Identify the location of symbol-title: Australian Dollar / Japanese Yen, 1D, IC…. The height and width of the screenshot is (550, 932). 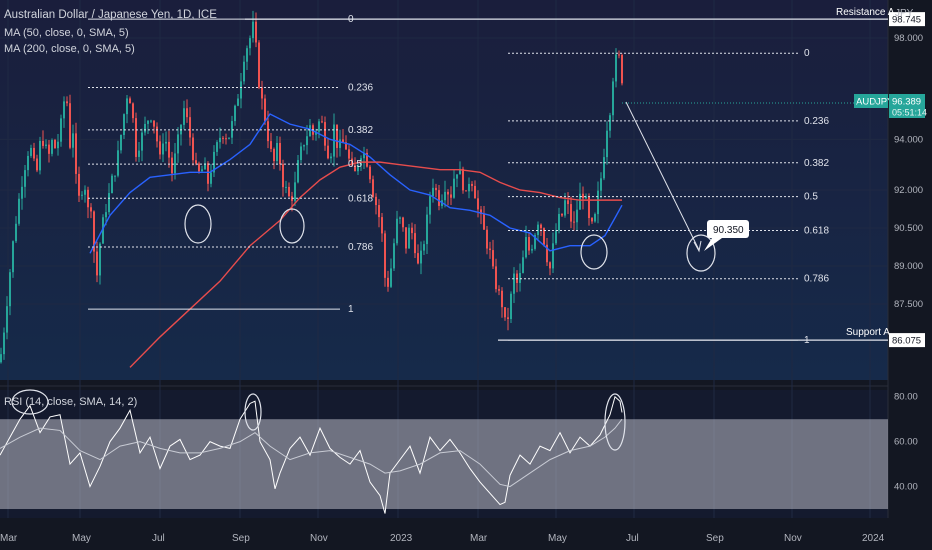
(110, 15).